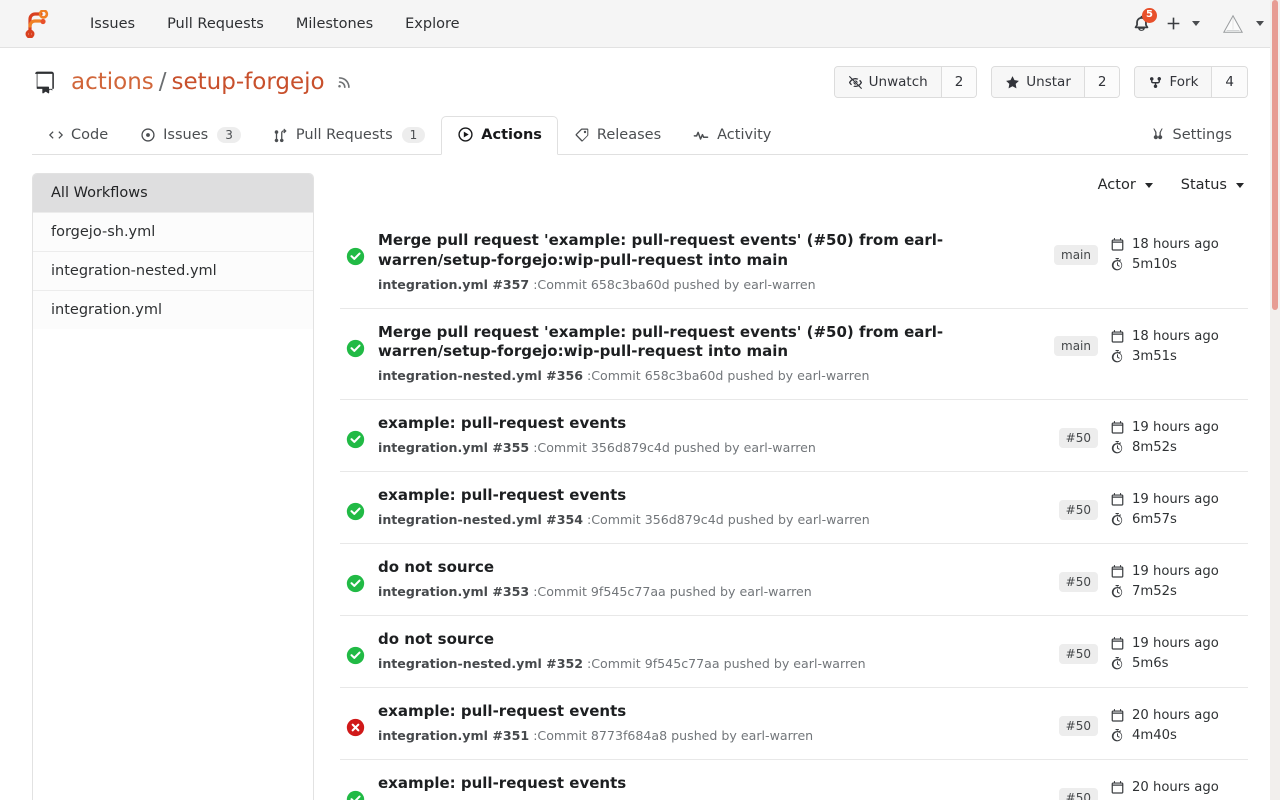 The image size is (1280, 800). I want to click on run-workflow-name: integration-nested.yml #354, so click(480, 519).